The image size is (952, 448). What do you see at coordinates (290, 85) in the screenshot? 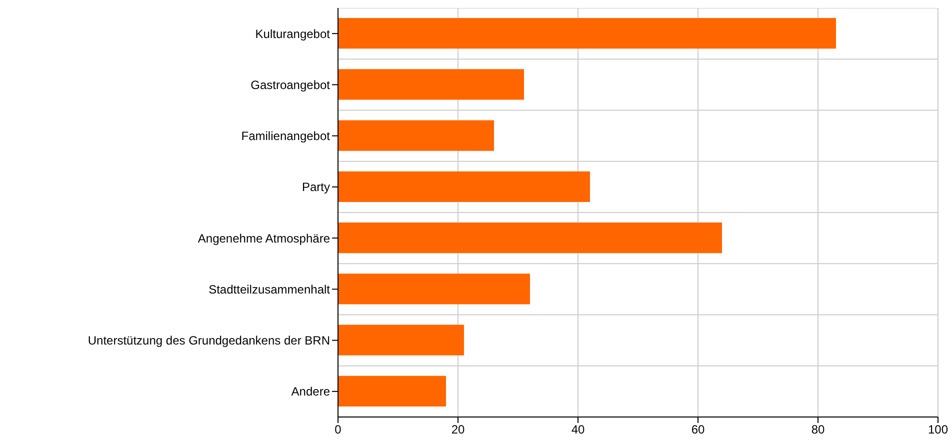
I see `y-tick-label: Gastroangebot` at bounding box center [290, 85].